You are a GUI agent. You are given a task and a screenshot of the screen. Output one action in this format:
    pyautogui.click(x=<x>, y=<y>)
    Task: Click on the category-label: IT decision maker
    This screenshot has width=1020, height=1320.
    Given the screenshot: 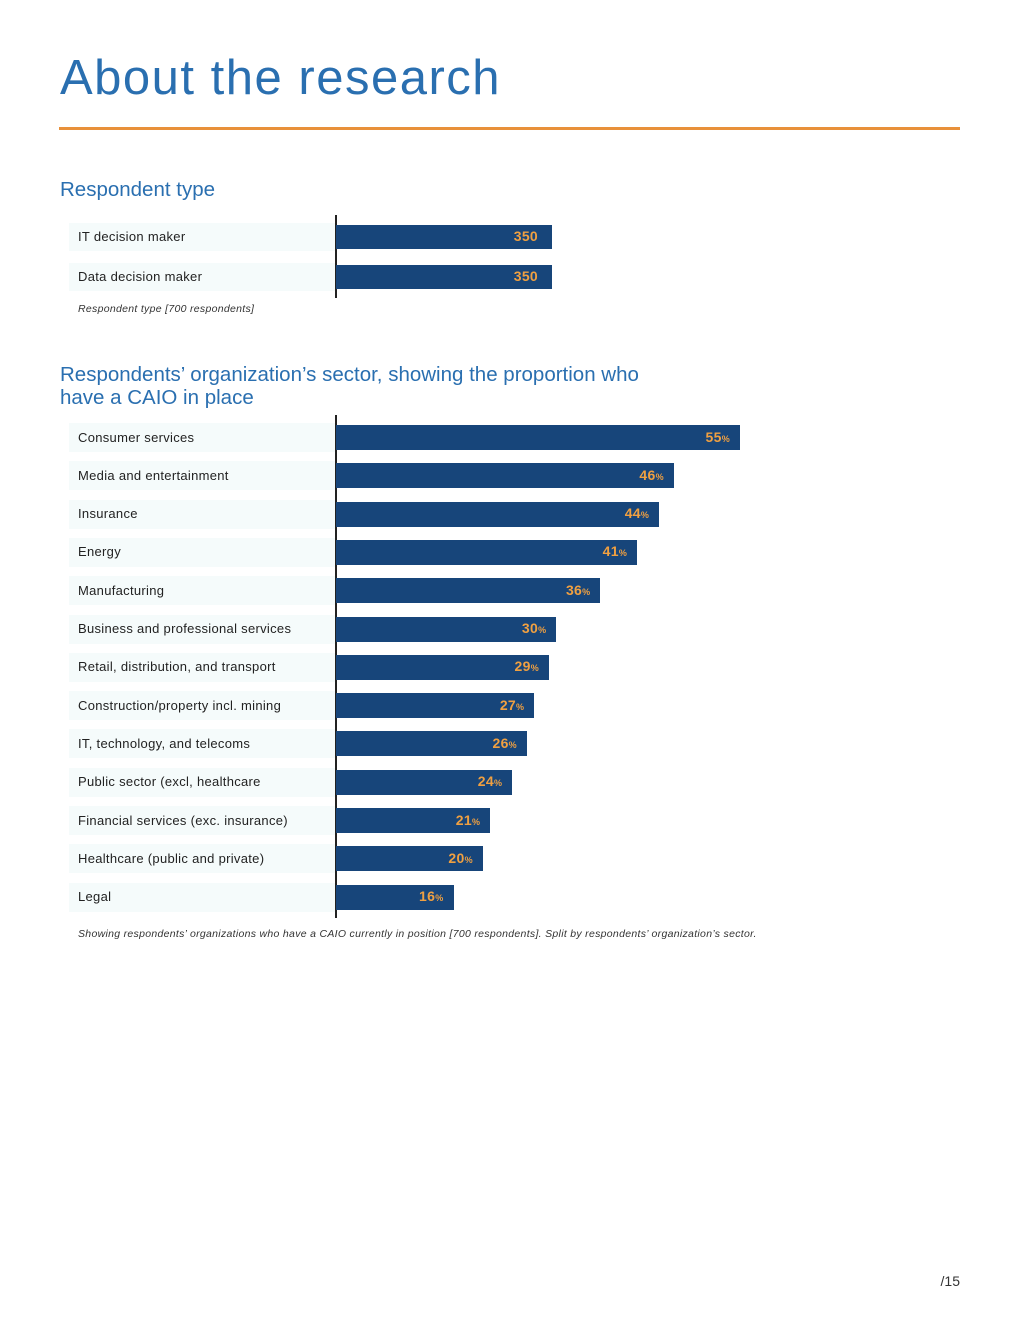 What is the action you would take?
    pyautogui.click(x=132, y=236)
    